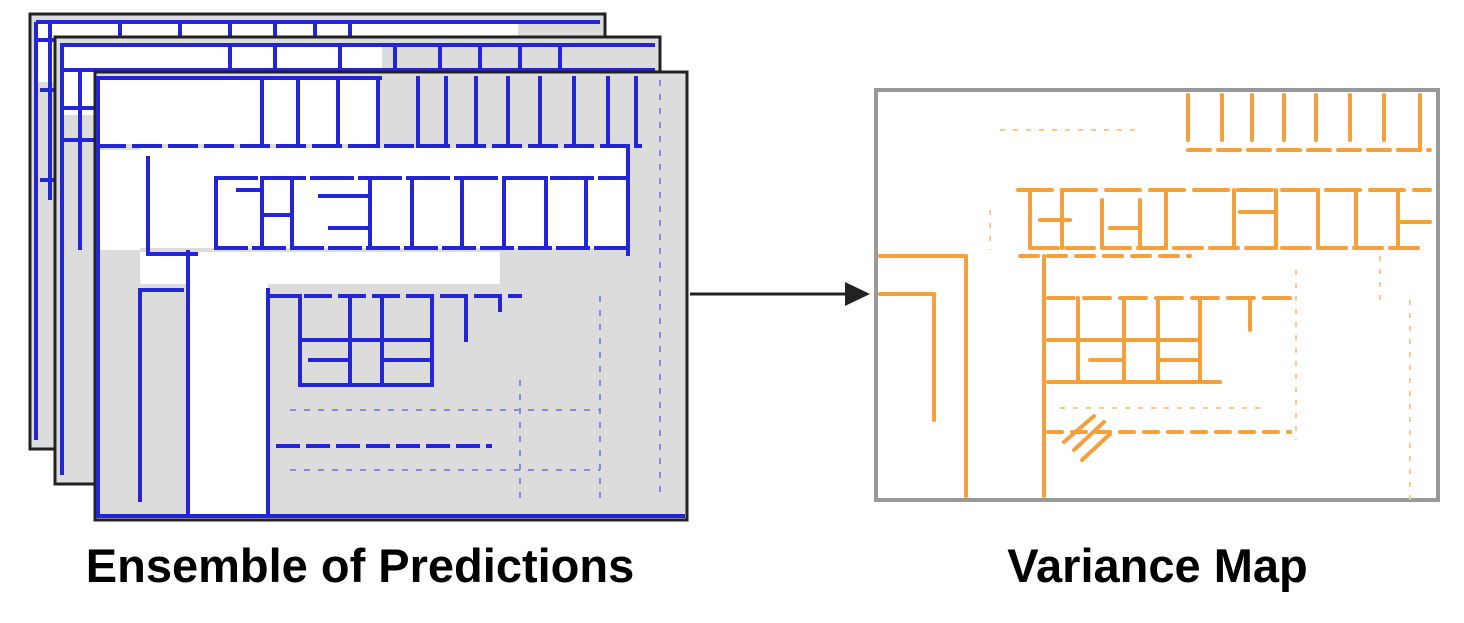 The width and height of the screenshot is (1464, 623). What do you see at coordinates (780, 294) in the screenshot?
I see `right-arrow-icon` at bounding box center [780, 294].